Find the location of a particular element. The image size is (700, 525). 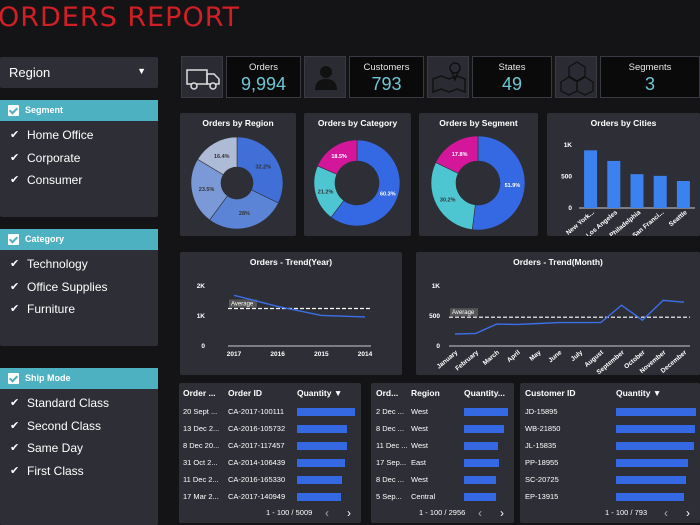

filter-item-first-class: ✔ First Class is located at coordinates (47, 470).